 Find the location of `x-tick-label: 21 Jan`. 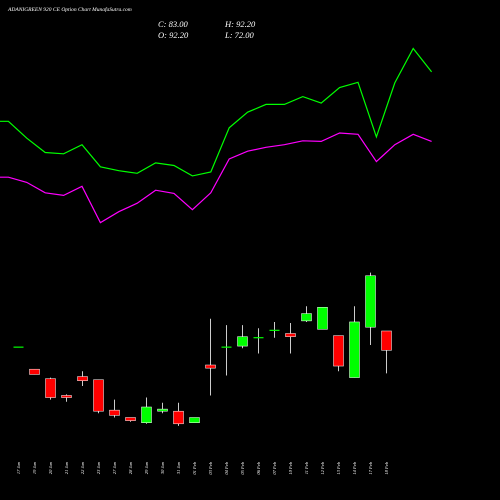

x-tick-label: 21 Jan is located at coordinates (66, 467).